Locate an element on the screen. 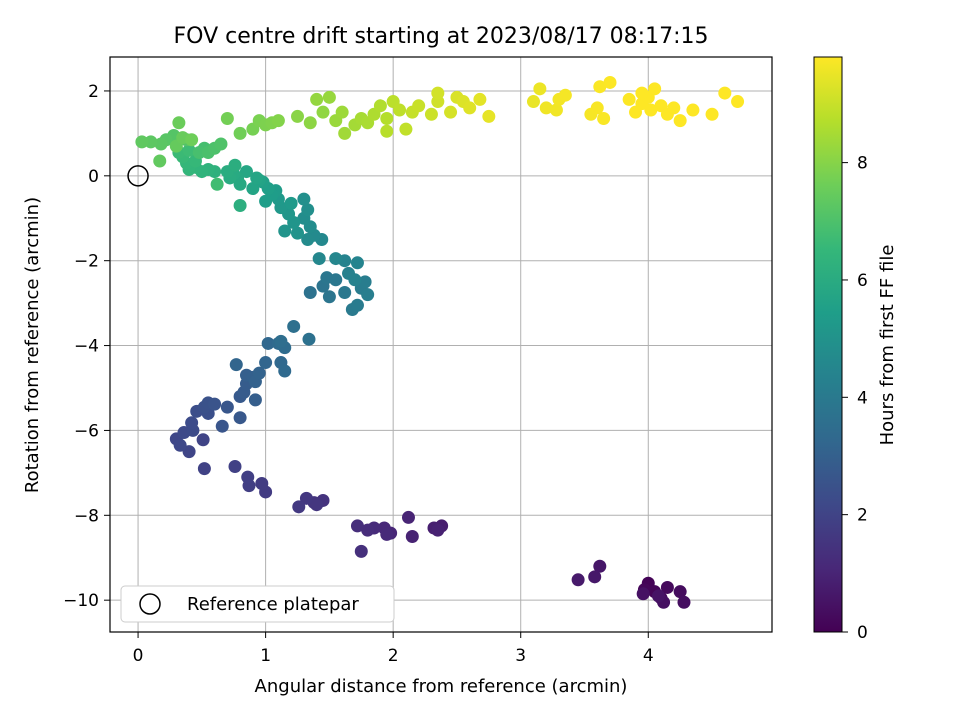 Image resolution: width=960 pixels, height=724 pixels. y-tick-label: −6 is located at coordinates (86, 431).